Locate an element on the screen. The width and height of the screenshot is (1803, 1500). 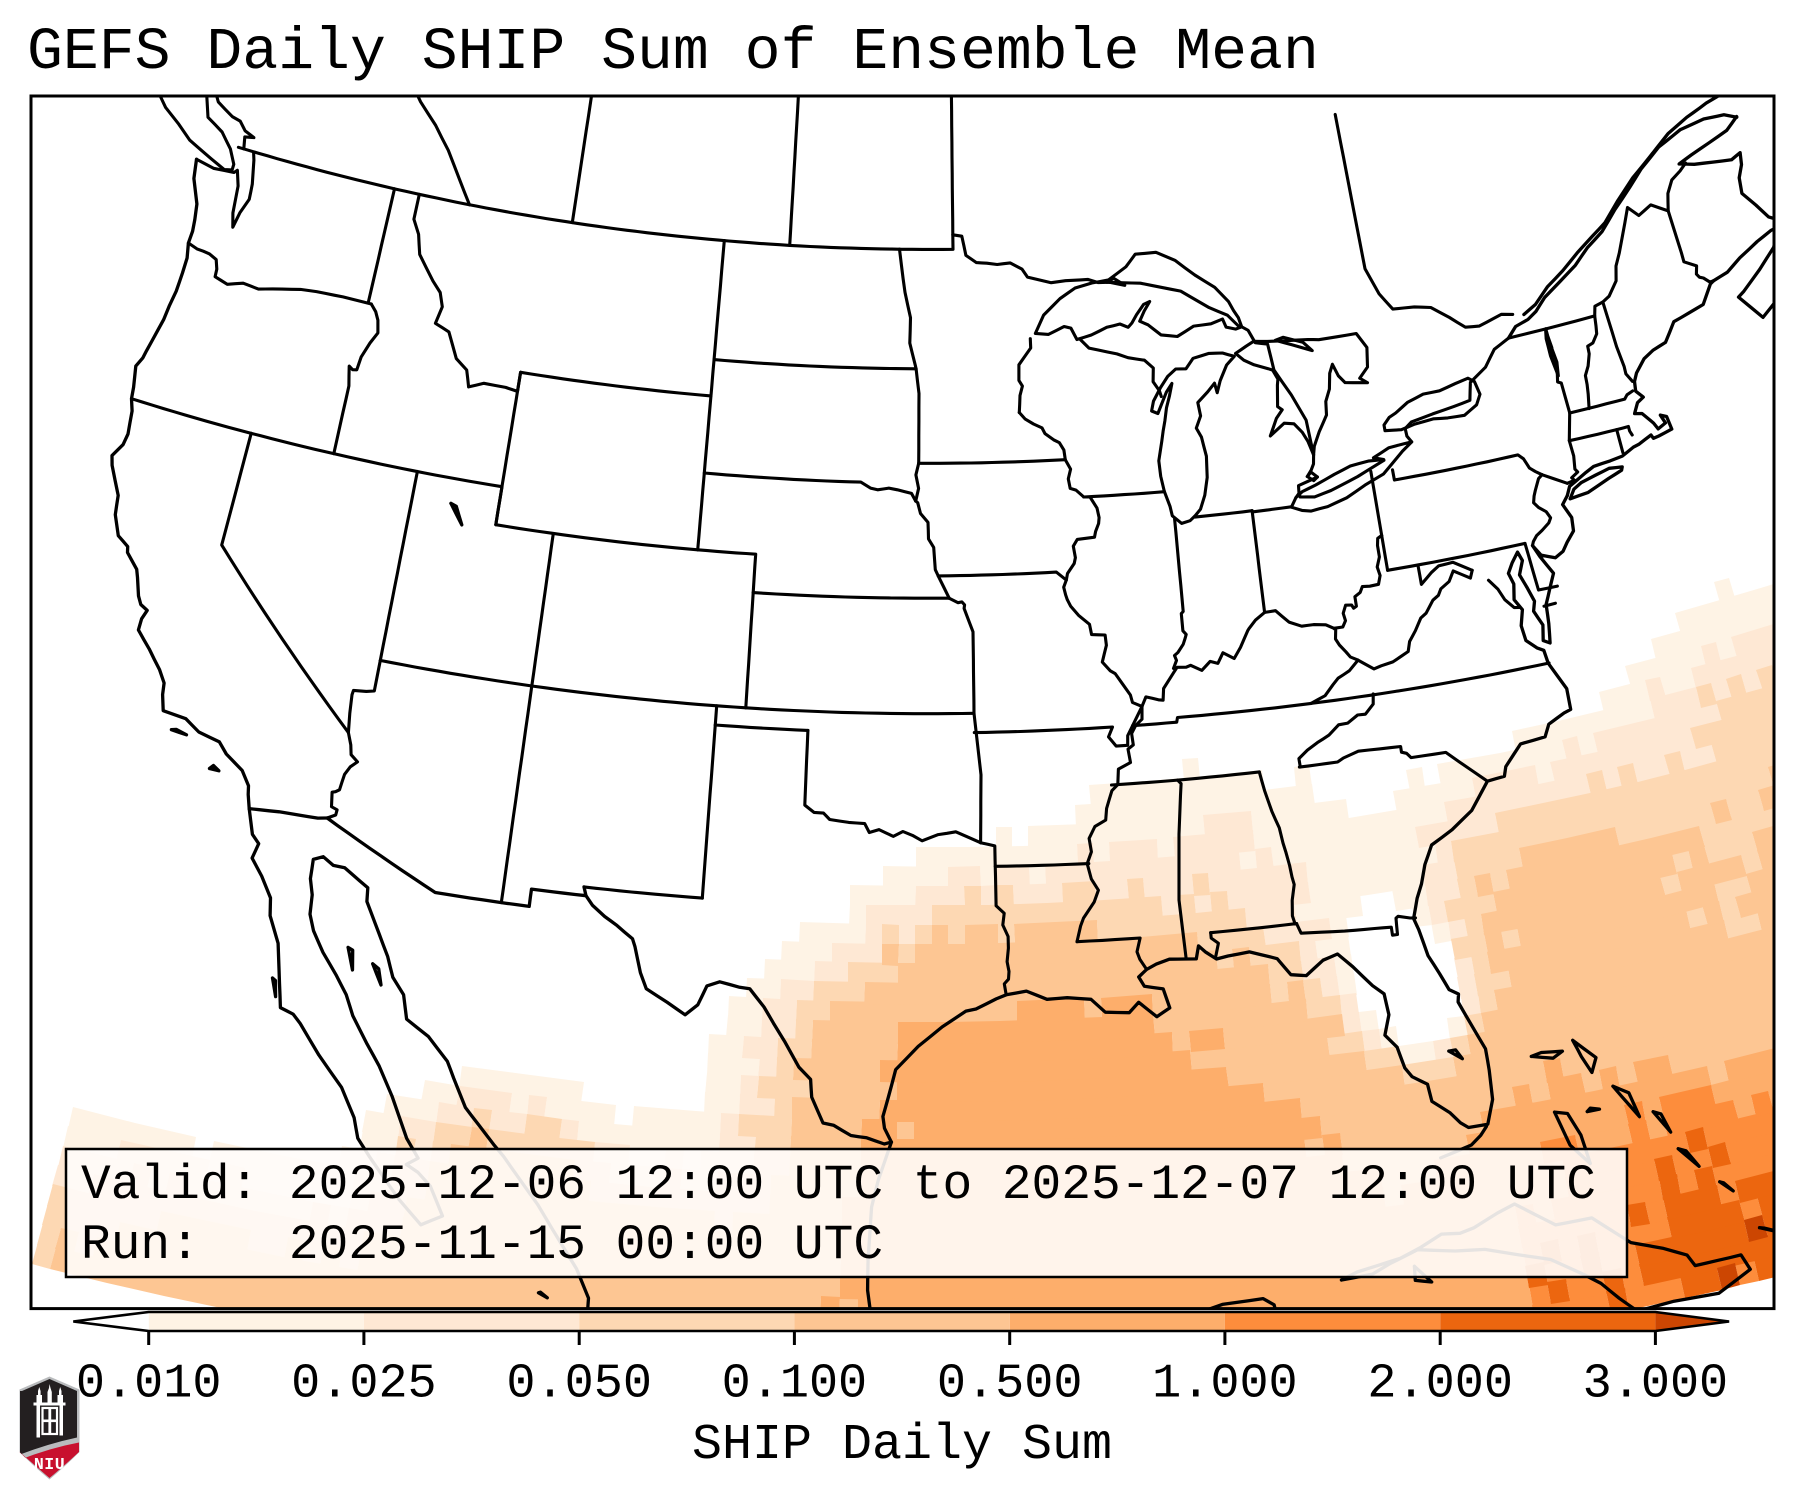
svg-text: NIU is located at coordinates (49, 1464).